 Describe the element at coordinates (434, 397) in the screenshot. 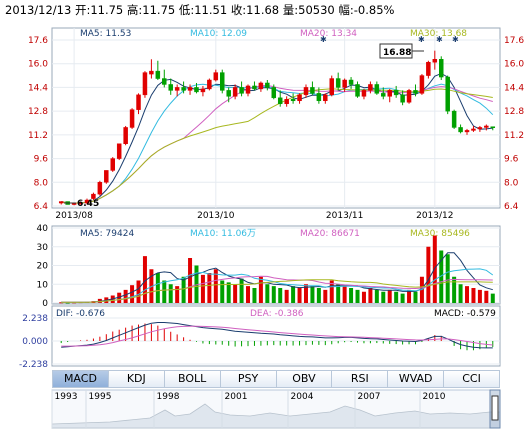

I see `timeline-year-label: 2010` at that location.